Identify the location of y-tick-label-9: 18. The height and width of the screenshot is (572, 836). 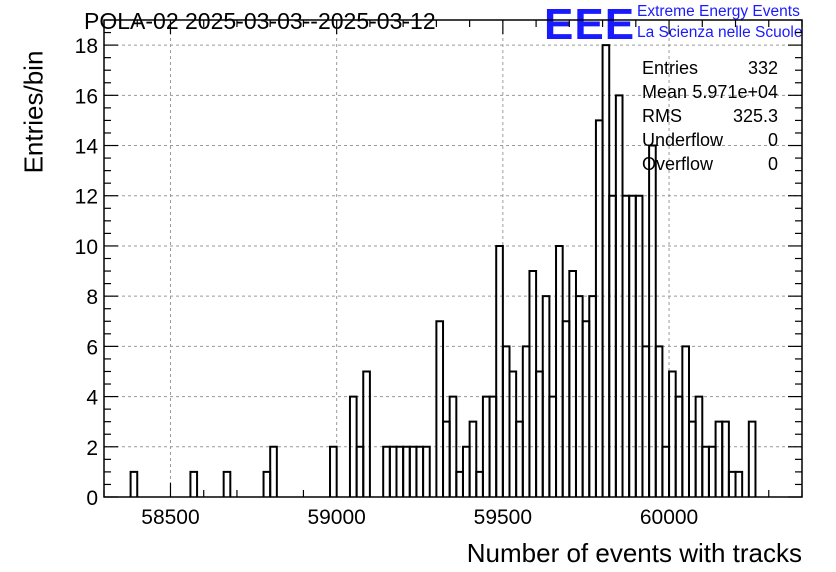
(86, 46).